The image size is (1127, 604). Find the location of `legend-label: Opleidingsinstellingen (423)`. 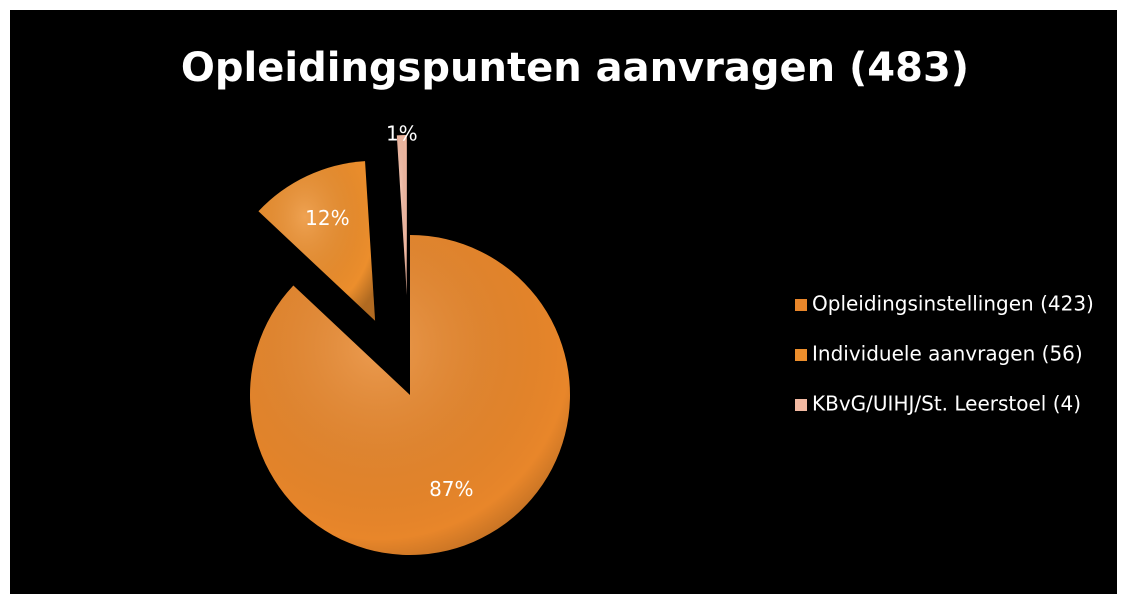

legend-label: Opleidingsinstellingen (423) is located at coordinates (953, 304).